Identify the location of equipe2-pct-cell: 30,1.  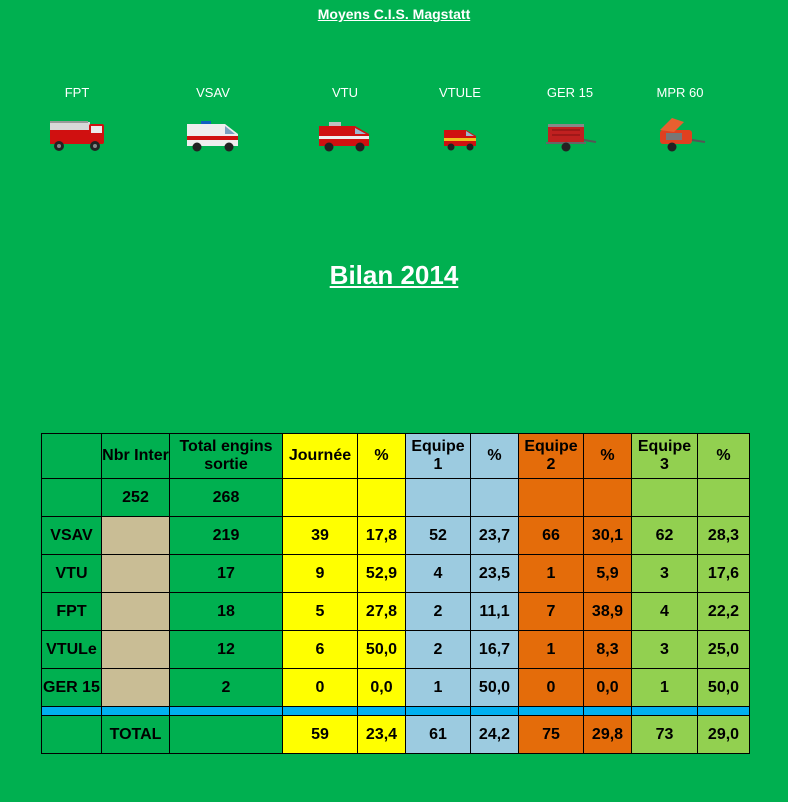
(607, 535).